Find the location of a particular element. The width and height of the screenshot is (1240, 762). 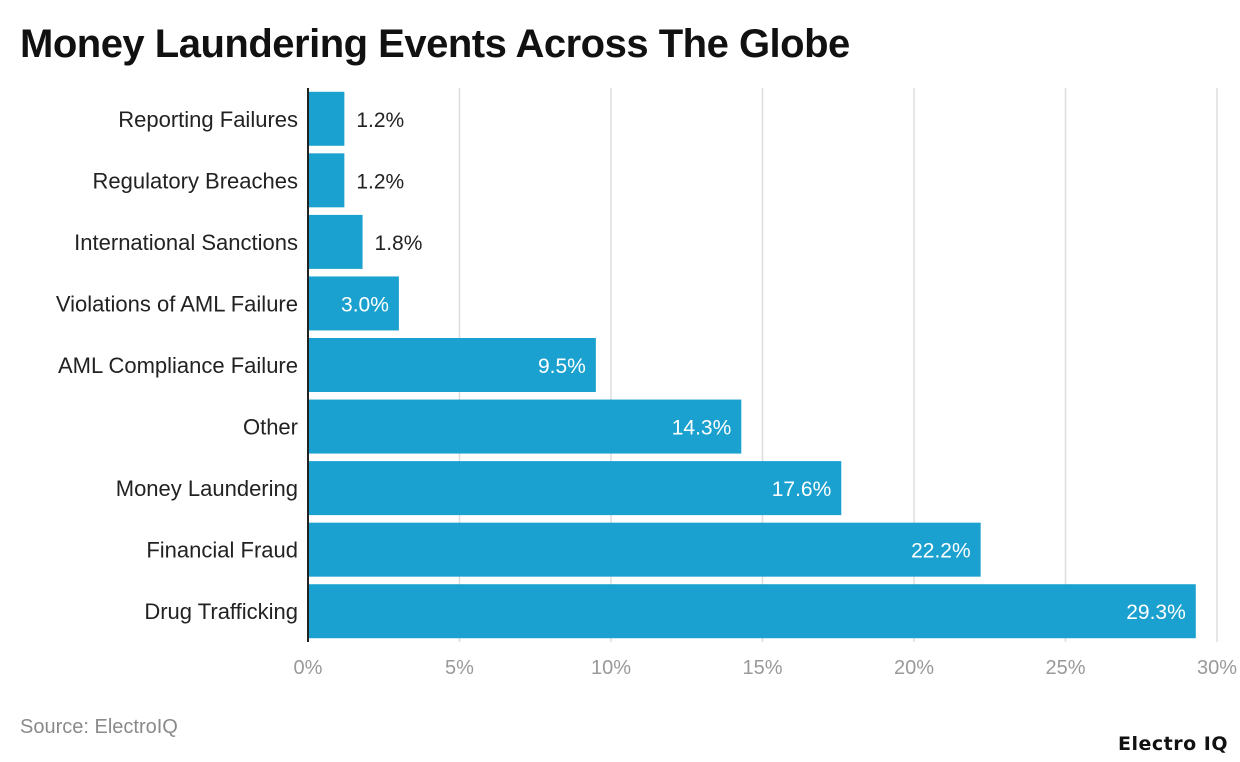

x-tick-label: 30% is located at coordinates (1217, 668).